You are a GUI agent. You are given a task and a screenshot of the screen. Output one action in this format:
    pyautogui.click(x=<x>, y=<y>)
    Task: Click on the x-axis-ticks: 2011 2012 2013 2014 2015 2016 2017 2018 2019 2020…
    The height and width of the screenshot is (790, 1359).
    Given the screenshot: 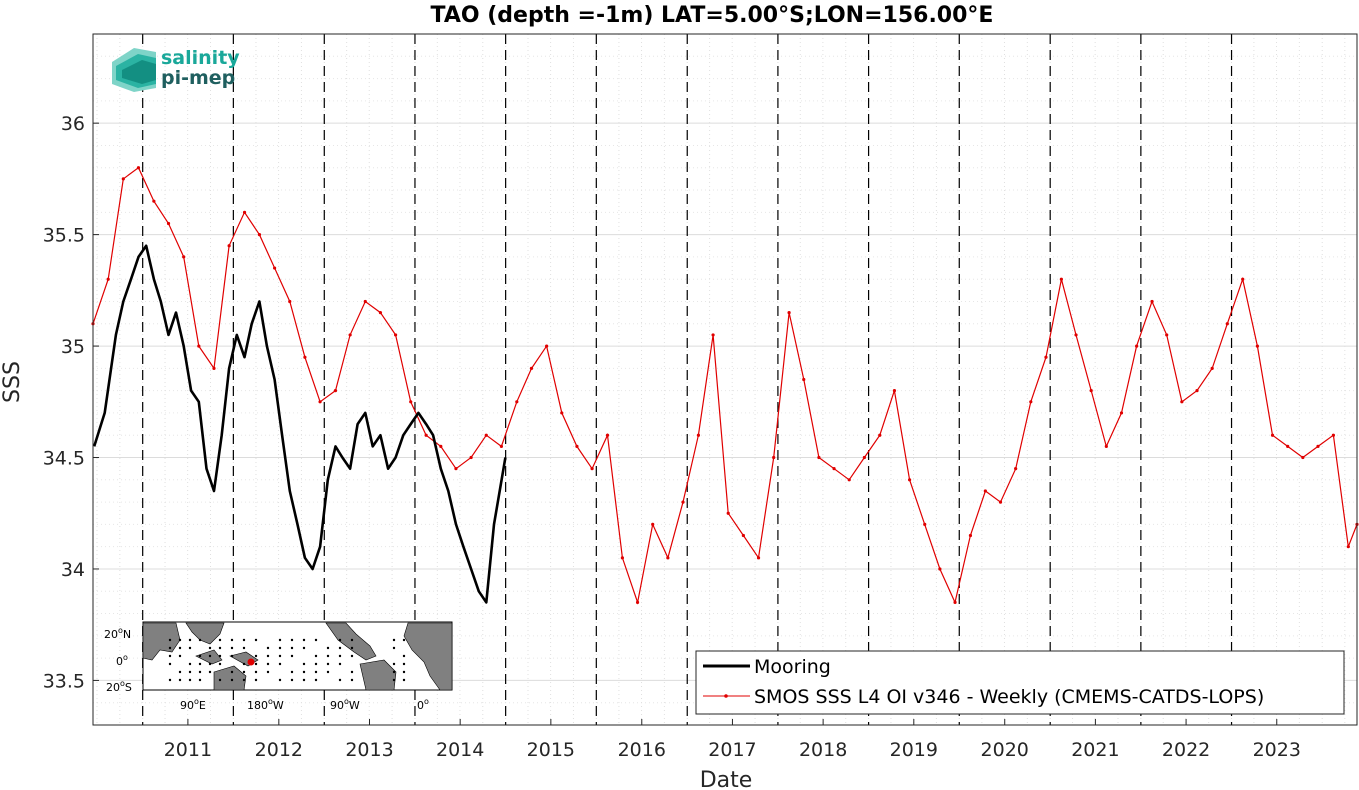 What is the action you would take?
    pyautogui.click(x=732, y=740)
    